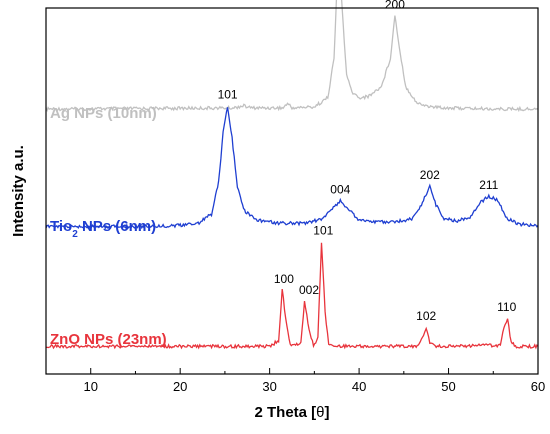  I want to click on peak-label-2-0: 100, so click(284, 279).